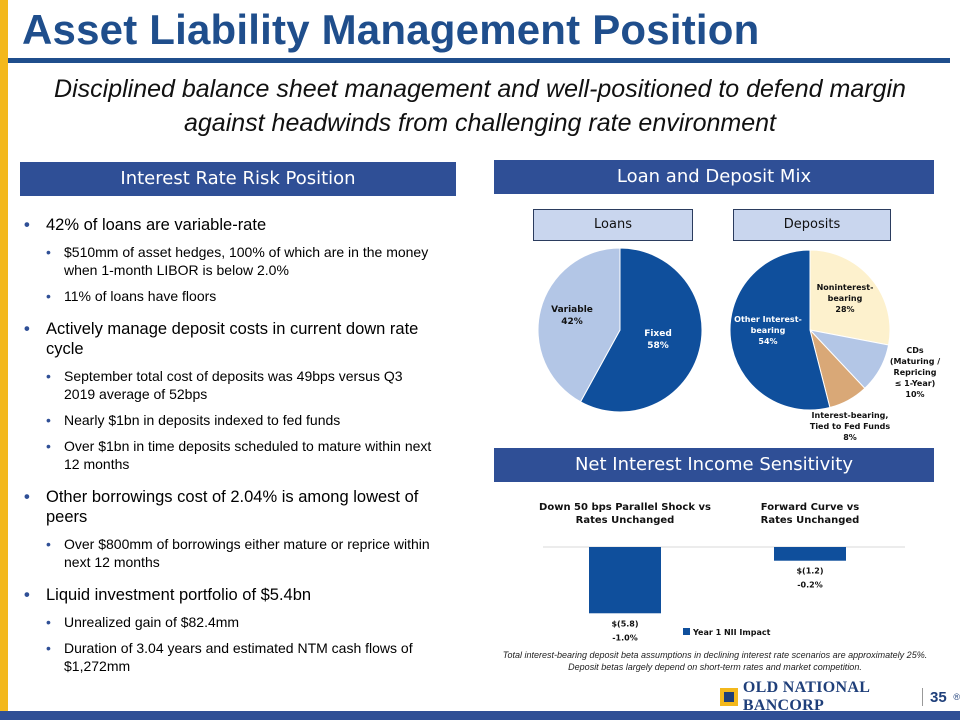 This screenshot has height=720, width=960. I want to click on logo-mark-icon, so click(729, 697).